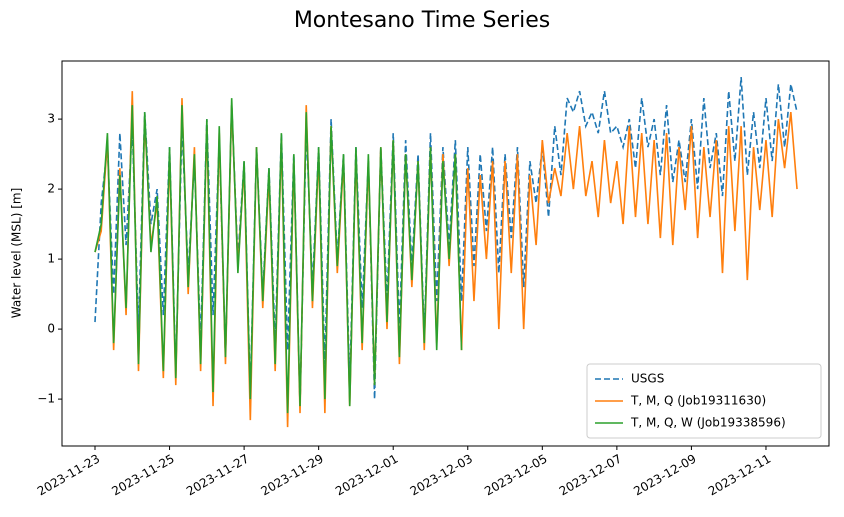 The width and height of the screenshot is (844, 517). What do you see at coordinates (698, 401) in the screenshot?
I see `legend-label: T, M, Q (Job19311630)` at bounding box center [698, 401].